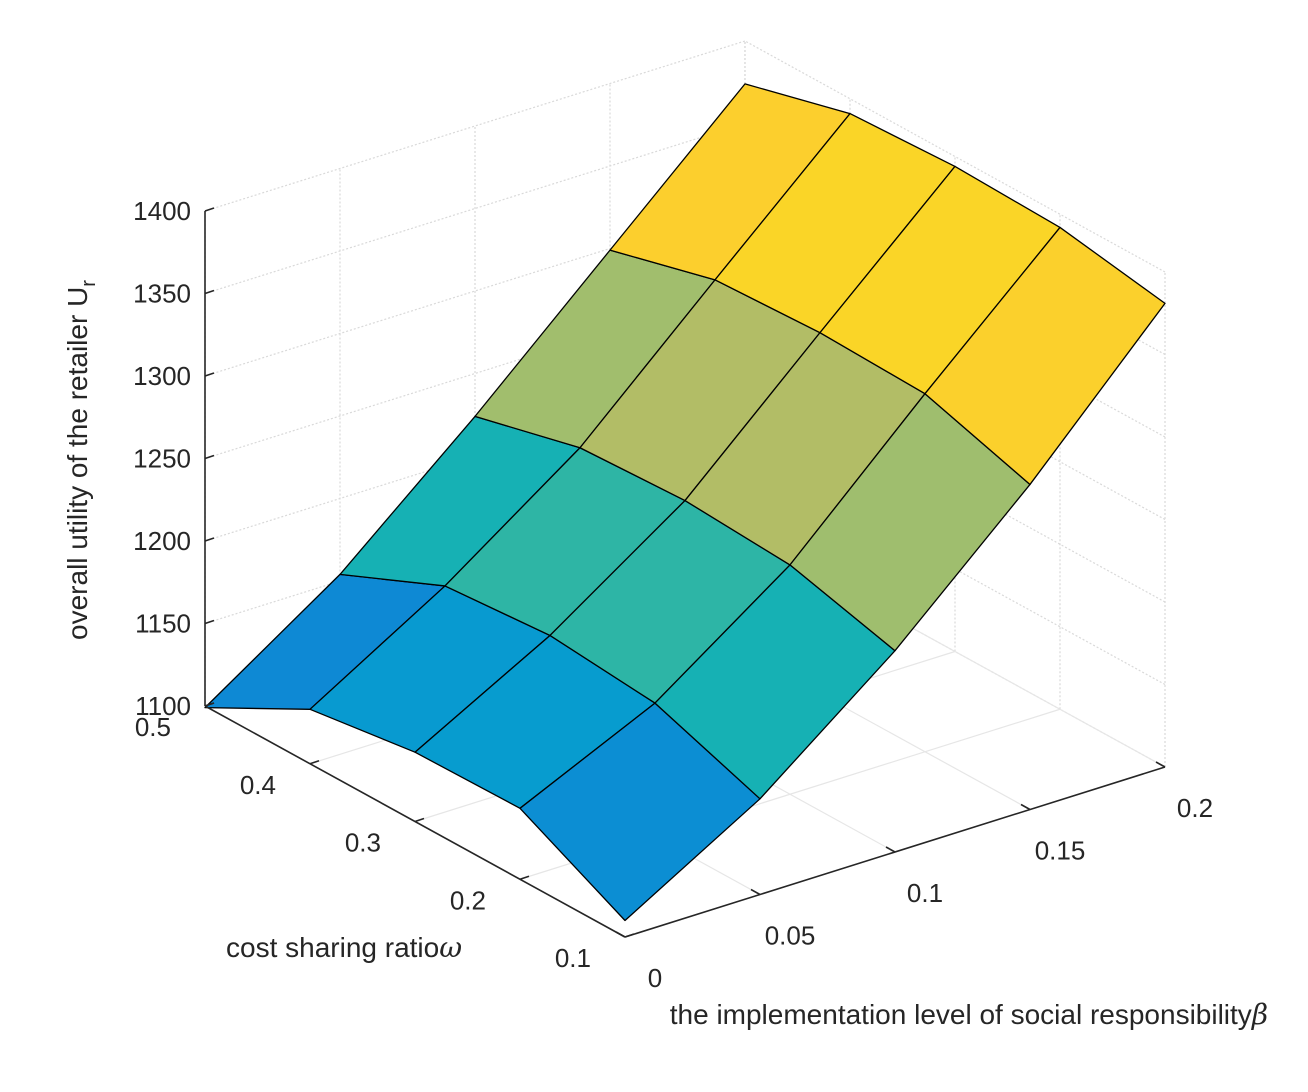 Image resolution: width=1308 pixels, height=1092 pixels. What do you see at coordinates (344, 947) in the screenshot?
I see `y-axis-title: cost sharing ratioω` at bounding box center [344, 947].